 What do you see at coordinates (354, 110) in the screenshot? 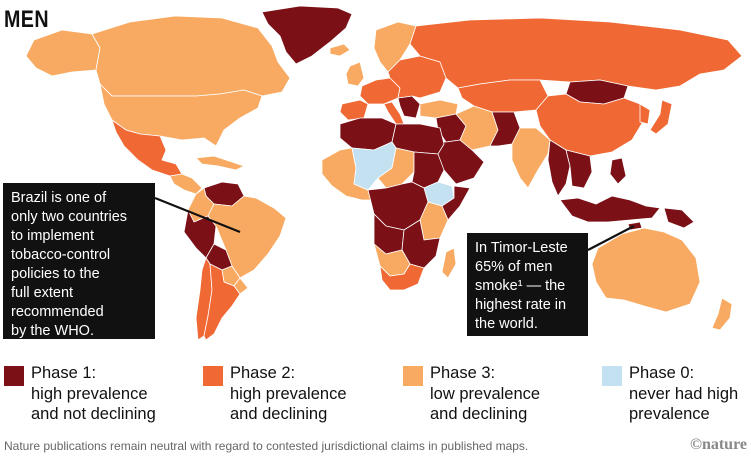
I see `region-iberia` at bounding box center [354, 110].